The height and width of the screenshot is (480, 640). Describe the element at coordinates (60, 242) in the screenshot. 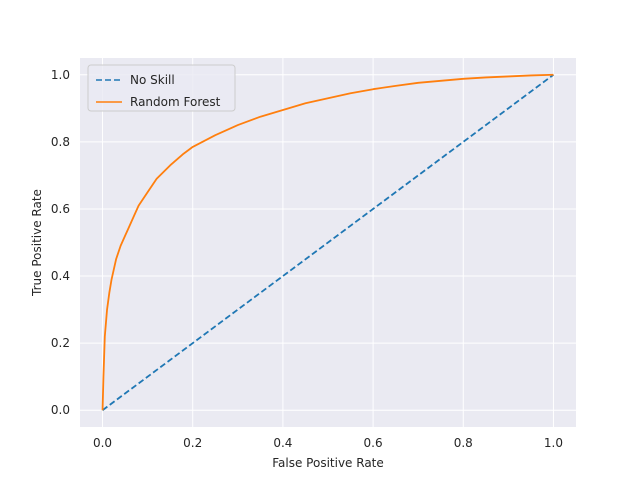

I see `y-axis-ticks: 0.0 0.2 0.4 0.6 0.8 1.0` at that location.